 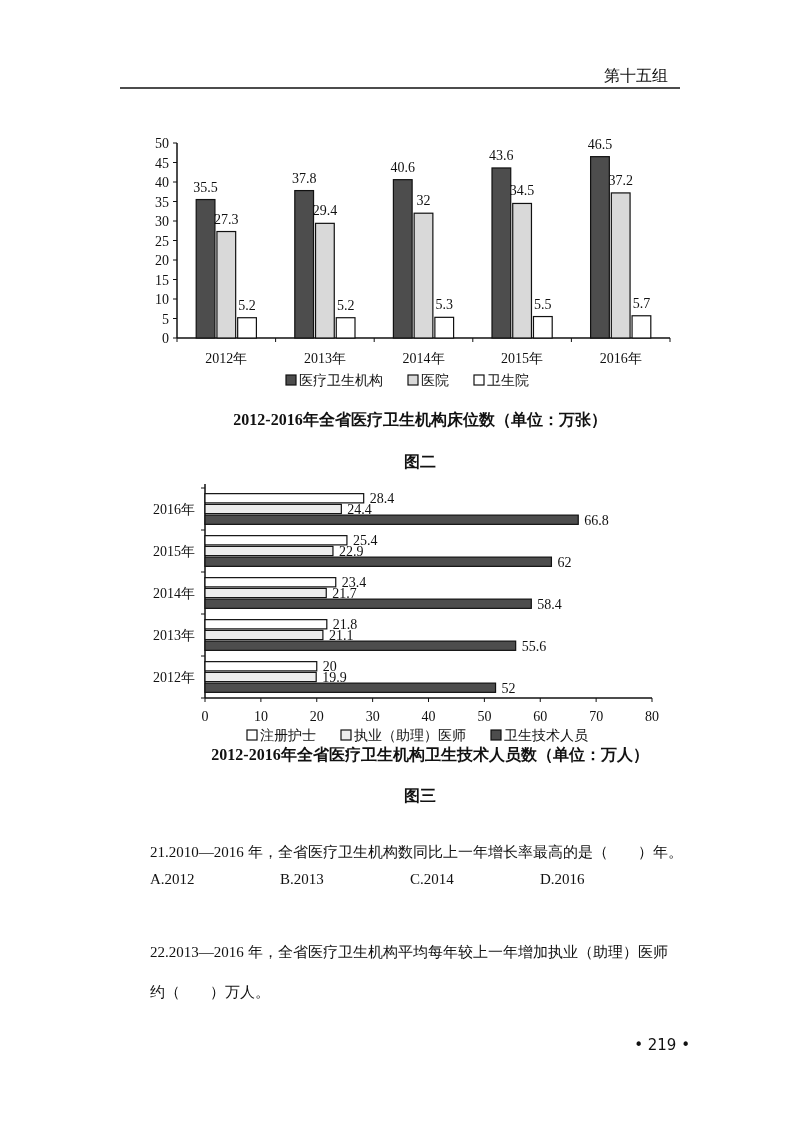 What do you see at coordinates (508, 380) in the screenshot?
I see `legend-label: 卫生院` at bounding box center [508, 380].